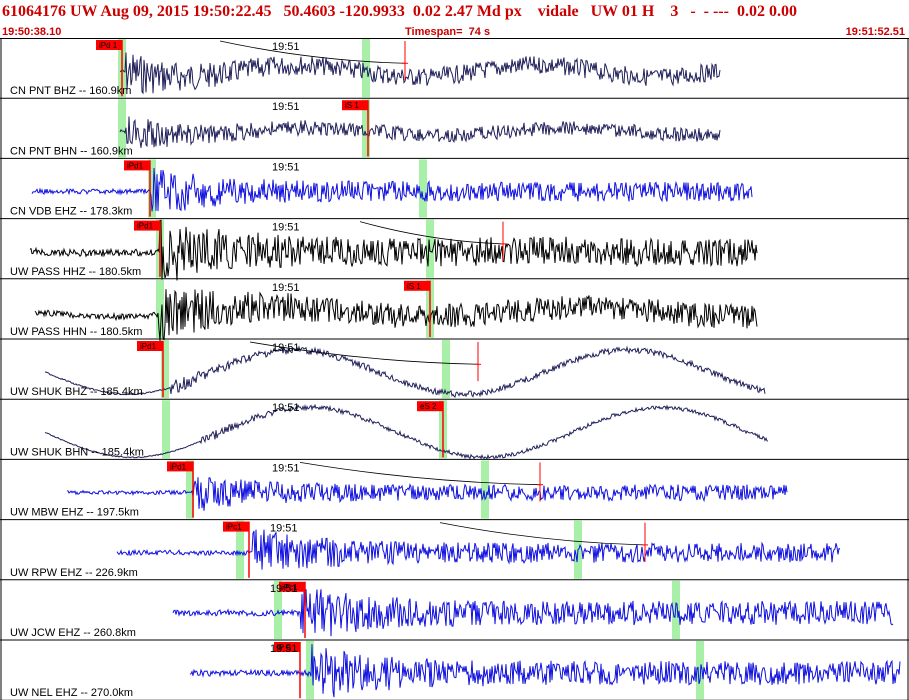 Image resolution: width=909 pixels, height=700 pixels. I want to click on station-label: CN PNT BHZ -- 160.9km, so click(70, 91).